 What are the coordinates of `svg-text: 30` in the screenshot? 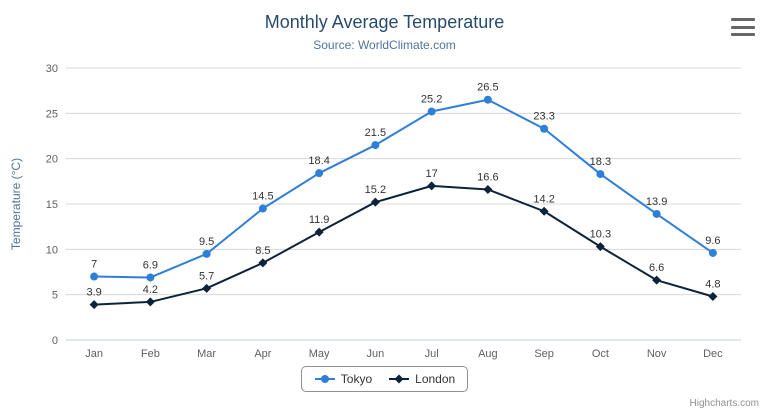 It's located at (52, 69).